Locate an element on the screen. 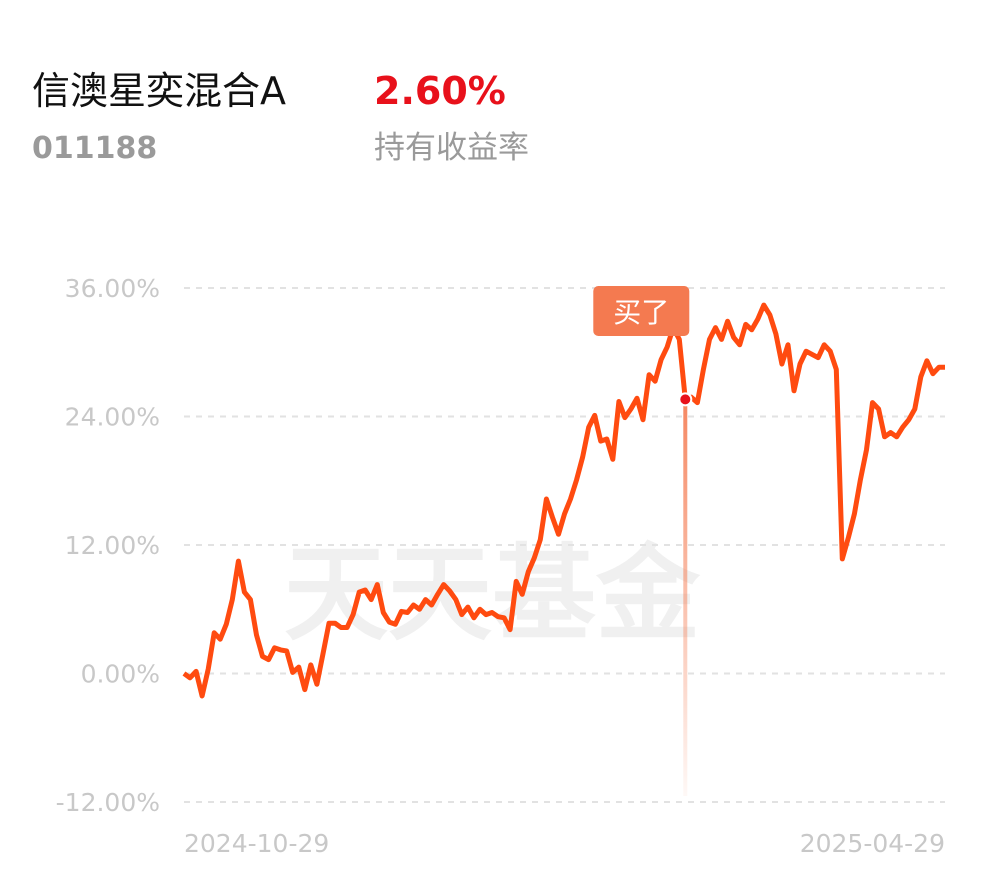  buy-line is located at coordinates (685, 597).